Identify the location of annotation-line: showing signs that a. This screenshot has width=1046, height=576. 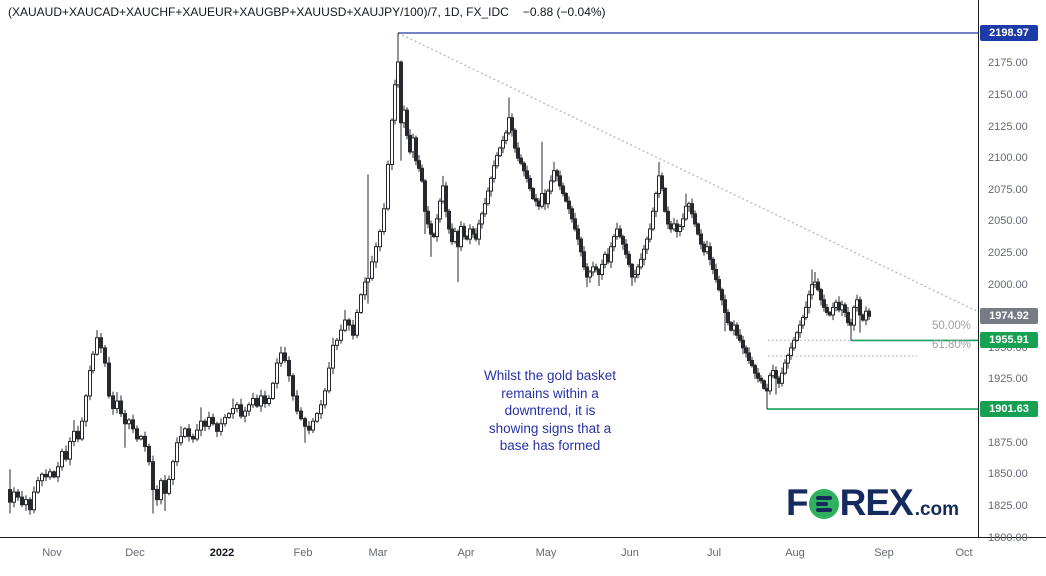
(550, 428).